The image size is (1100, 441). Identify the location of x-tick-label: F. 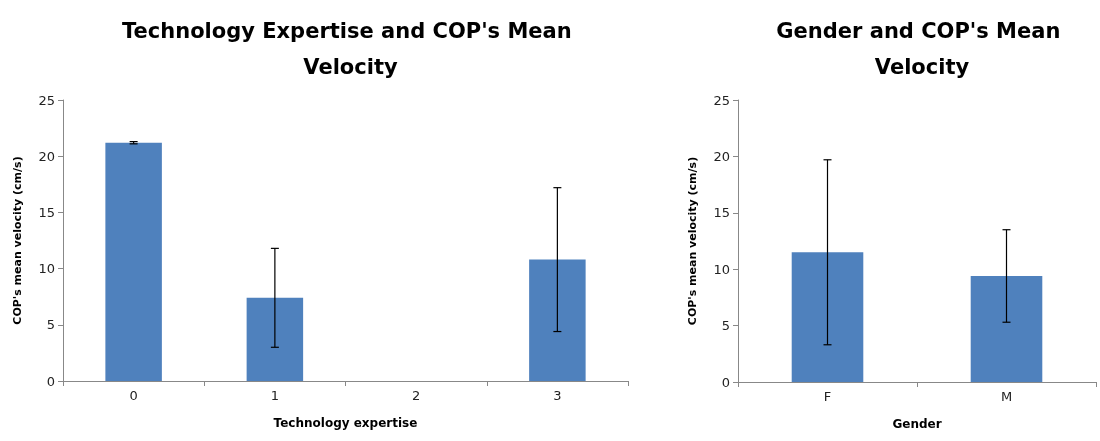
(827, 396).